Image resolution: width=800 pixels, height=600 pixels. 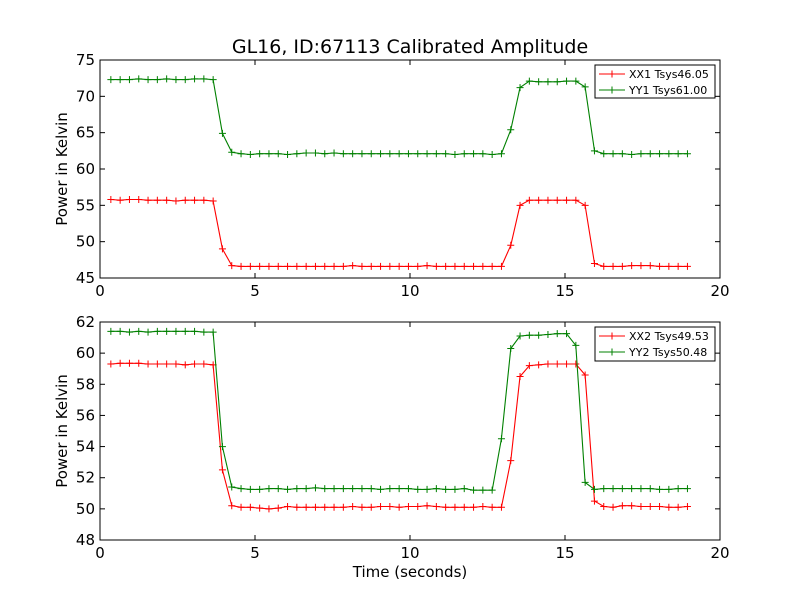 I want to click on x-tick-label: 5, so click(x=255, y=553).